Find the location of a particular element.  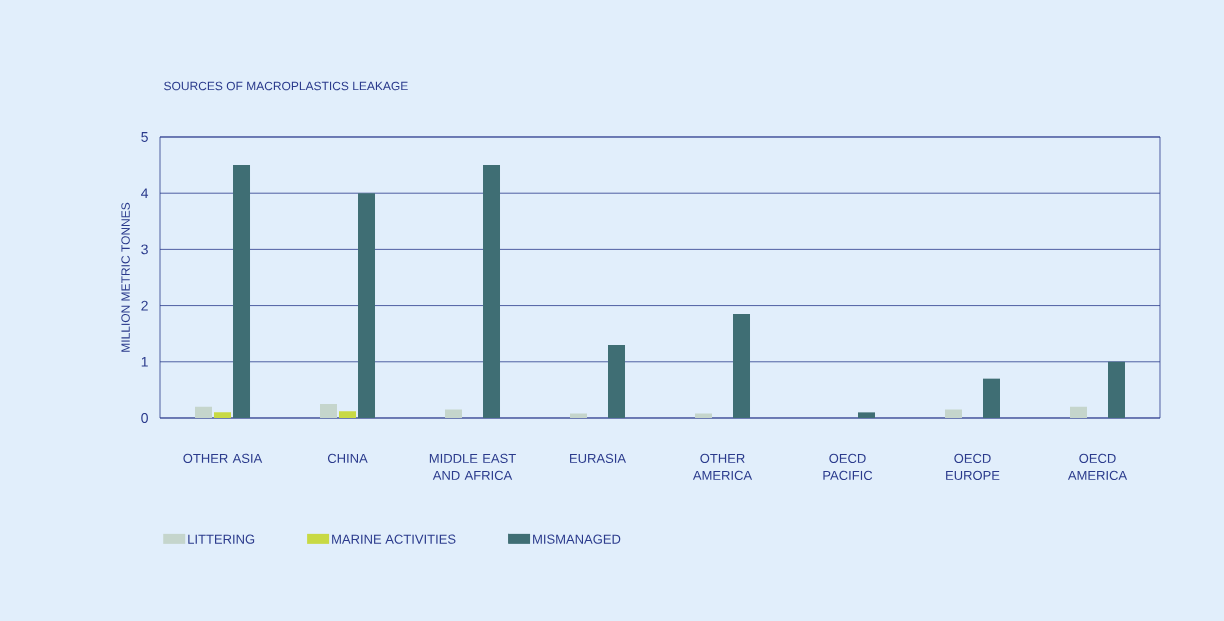

y-tick-label: 5 is located at coordinates (144, 137).